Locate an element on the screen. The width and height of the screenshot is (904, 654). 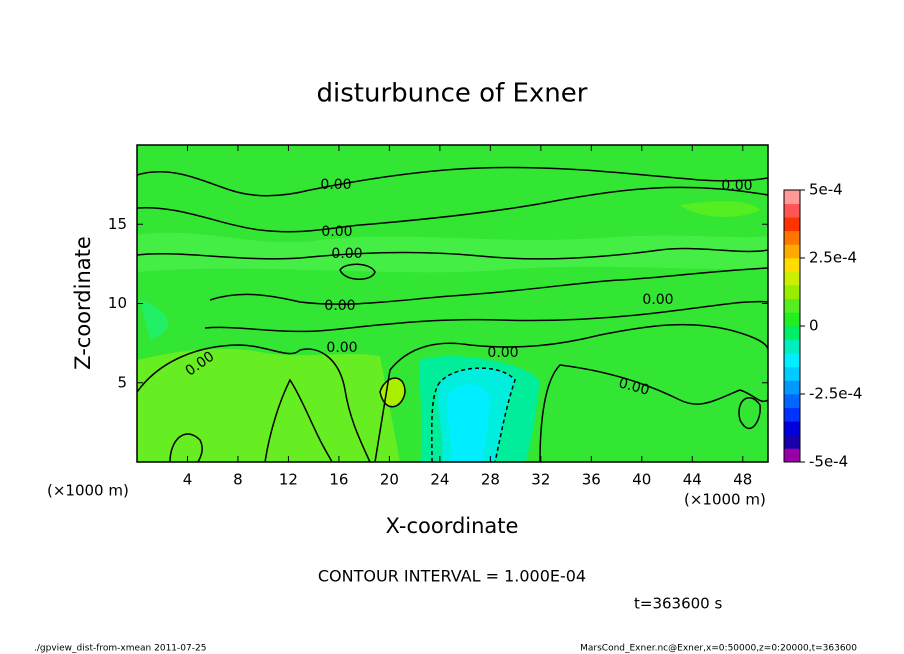
x-tick-label: 16 is located at coordinates (338, 480).